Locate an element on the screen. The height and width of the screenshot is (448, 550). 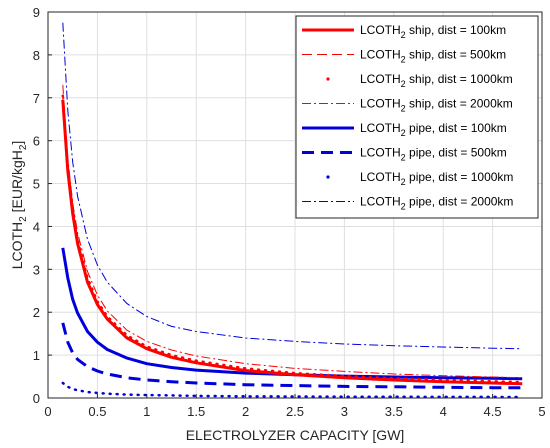
y-axis-label-unit: [EUR/kgH is located at coordinates (17, 183).